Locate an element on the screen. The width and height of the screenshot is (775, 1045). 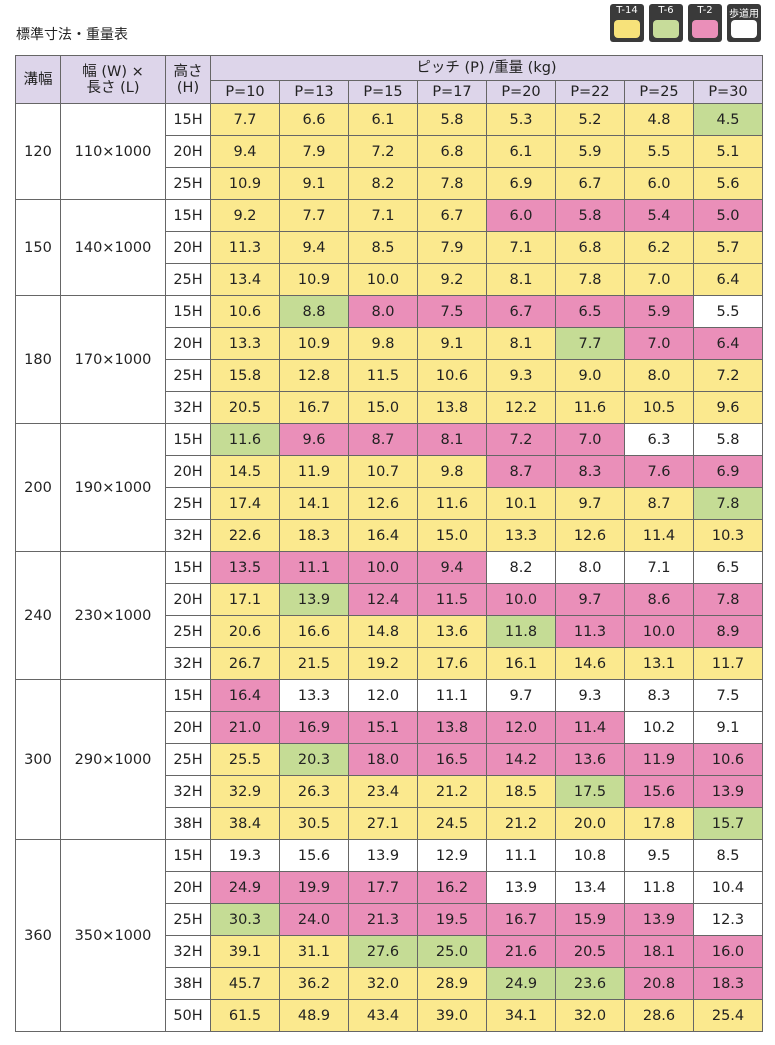
weight-cell: 11.7 is located at coordinates (728, 663).